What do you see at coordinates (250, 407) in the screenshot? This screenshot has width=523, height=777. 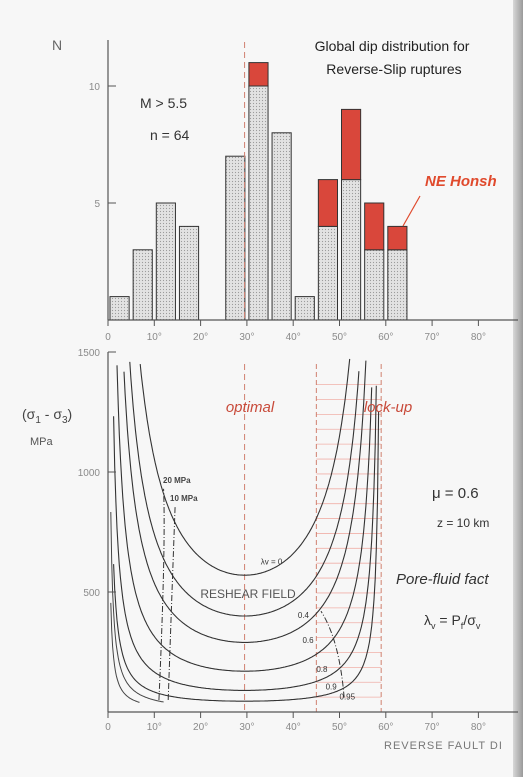 I see `optimal-label: optimal` at bounding box center [250, 407].